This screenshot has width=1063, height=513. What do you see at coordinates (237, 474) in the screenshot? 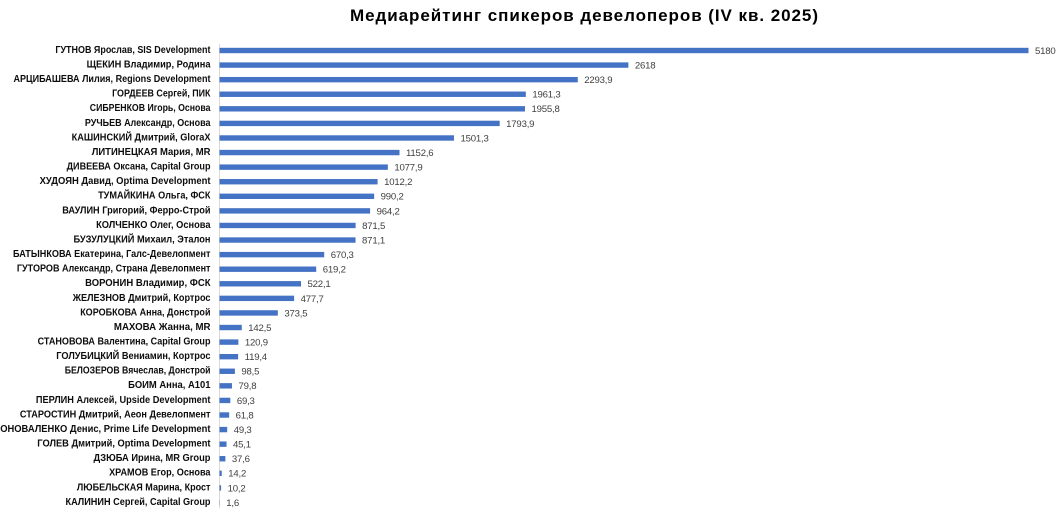
I see `svg-text: 14,2` at bounding box center [237, 474].